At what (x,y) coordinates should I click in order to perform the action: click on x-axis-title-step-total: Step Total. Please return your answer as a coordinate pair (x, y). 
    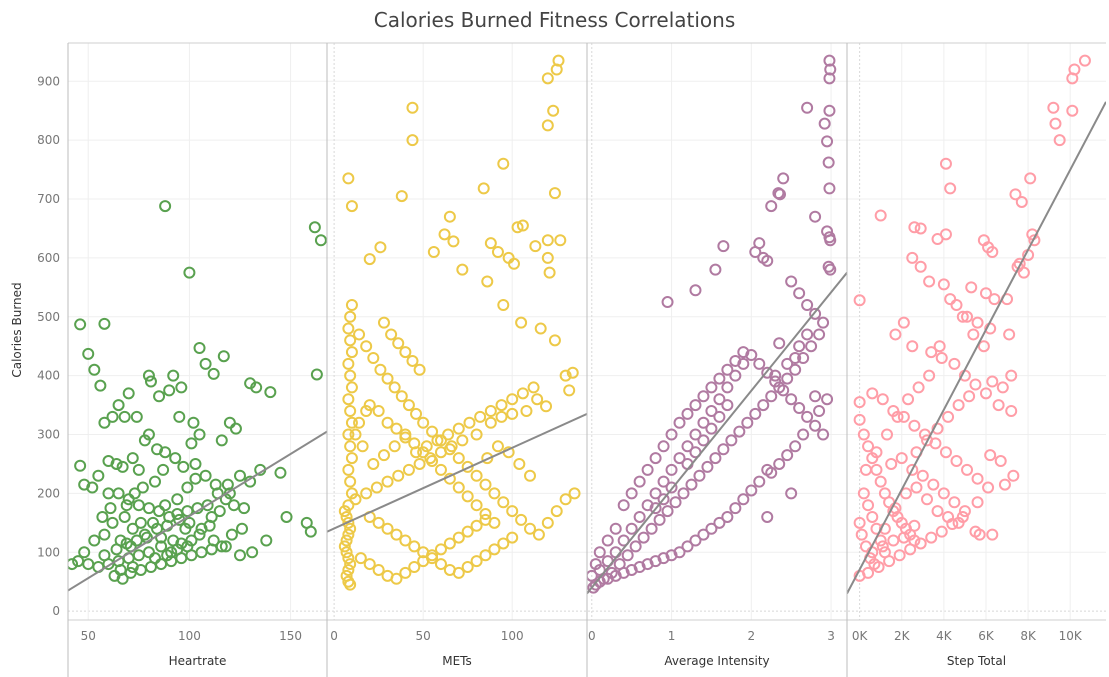
    Looking at the image, I should click on (976, 661).